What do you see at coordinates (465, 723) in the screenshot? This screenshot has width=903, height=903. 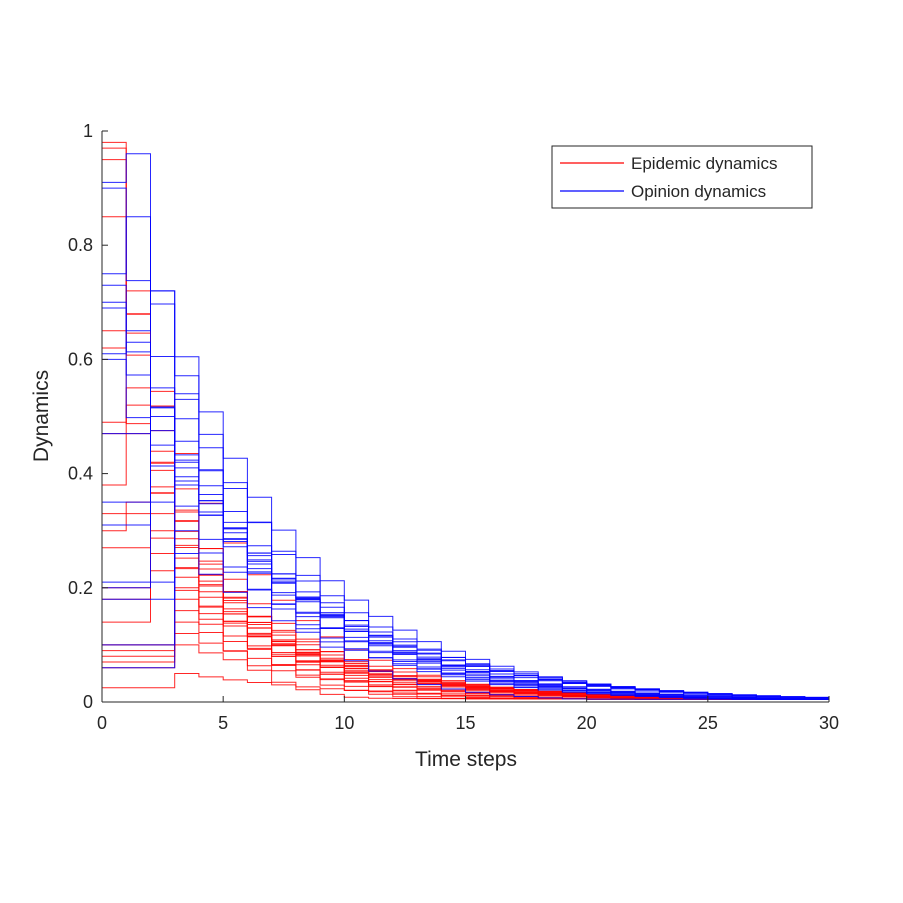 I see `x-tick-label: 15` at bounding box center [465, 723].